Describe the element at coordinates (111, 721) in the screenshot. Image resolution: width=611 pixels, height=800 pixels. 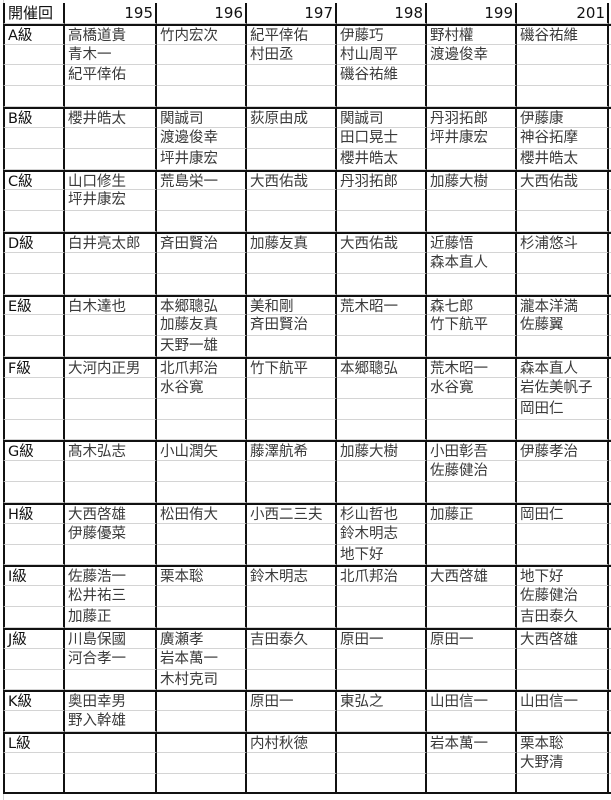
I see `player-name-cell: 野入幹雄` at that location.